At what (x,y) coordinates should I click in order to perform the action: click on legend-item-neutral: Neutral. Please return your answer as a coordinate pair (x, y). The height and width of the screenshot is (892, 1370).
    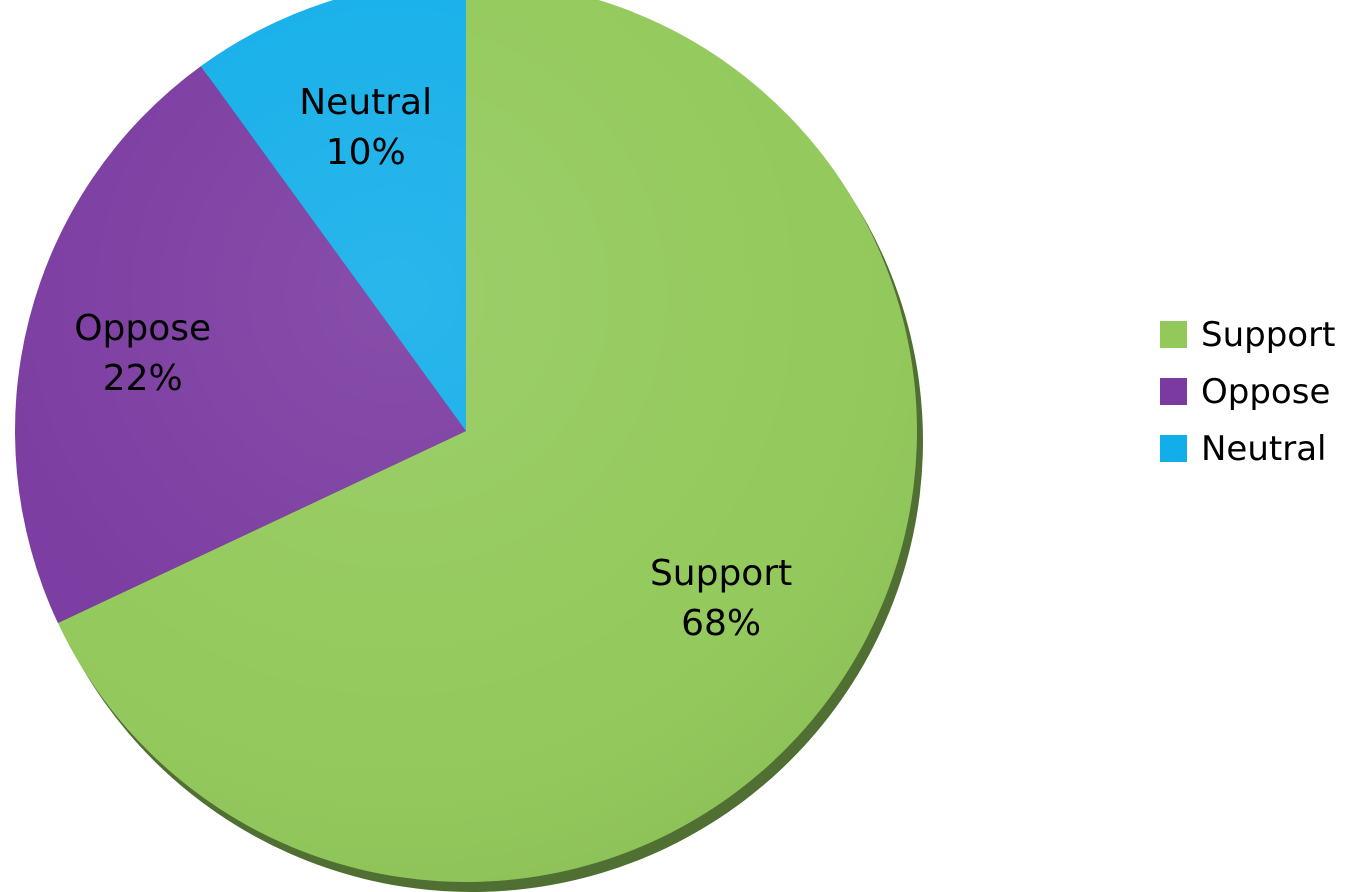
    Looking at the image, I should click on (1262, 448).